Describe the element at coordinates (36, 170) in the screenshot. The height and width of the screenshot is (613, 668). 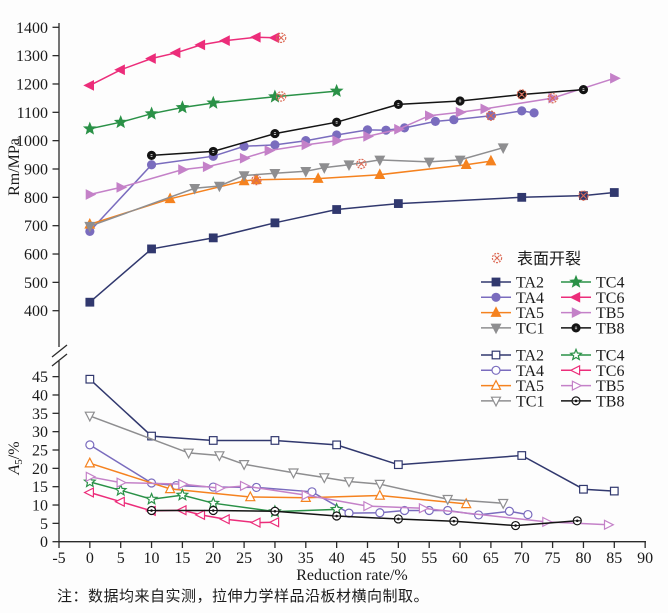
I see `svg-text: 900` at that location.